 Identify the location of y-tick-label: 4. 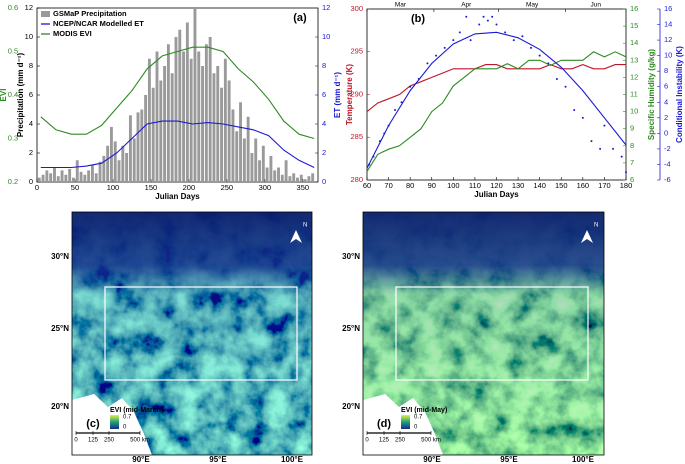
(31, 123).